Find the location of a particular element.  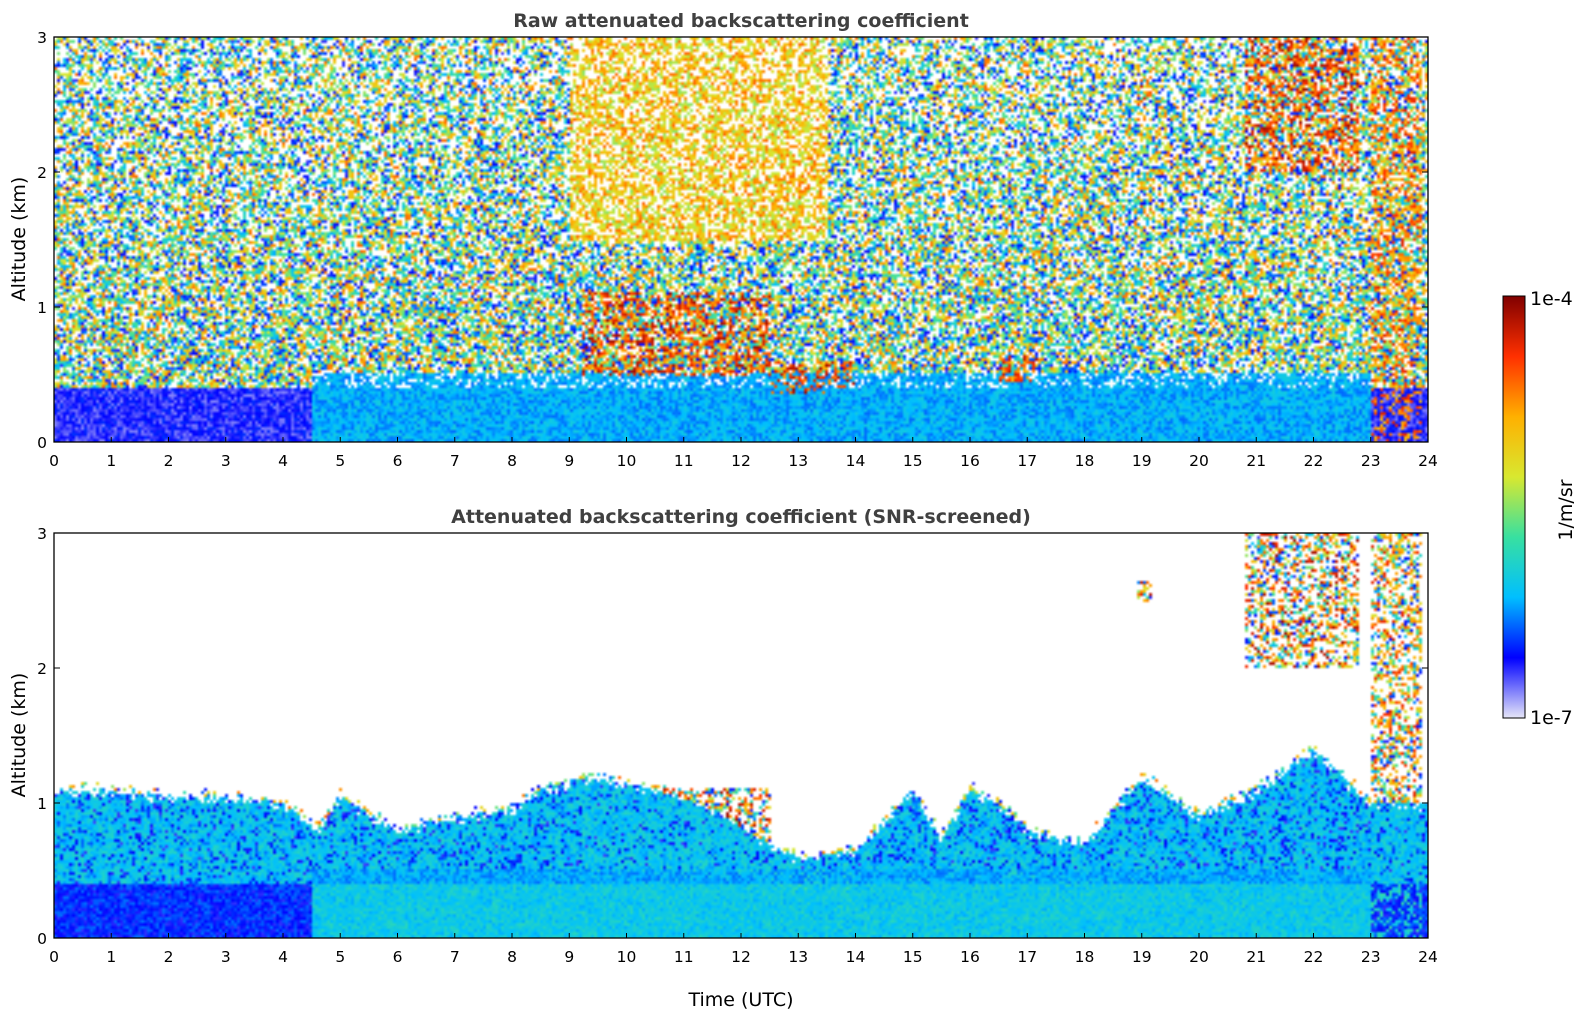

colorbar-unit-label: 1/m/sr is located at coordinates (1566, 509).